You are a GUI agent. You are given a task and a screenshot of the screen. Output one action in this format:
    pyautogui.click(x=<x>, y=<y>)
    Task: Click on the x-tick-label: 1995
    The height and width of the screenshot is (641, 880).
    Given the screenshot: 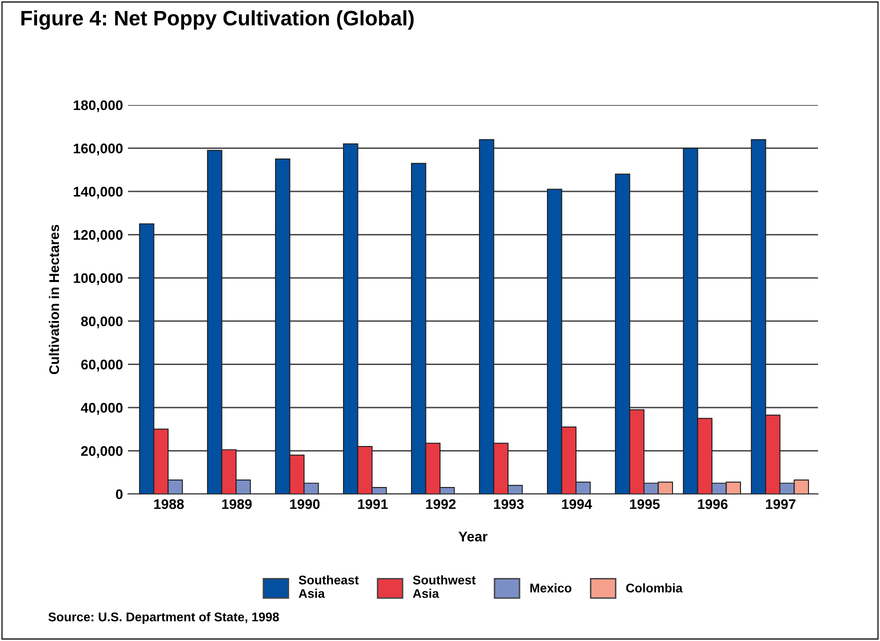 What is the action you would take?
    pyautogui.click(x=645, y=504)
    